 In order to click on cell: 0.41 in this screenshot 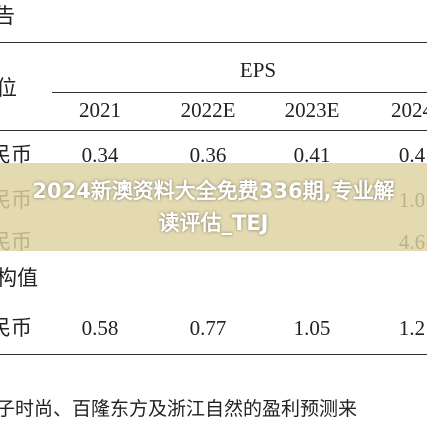, I will do `click(312, 155)`.